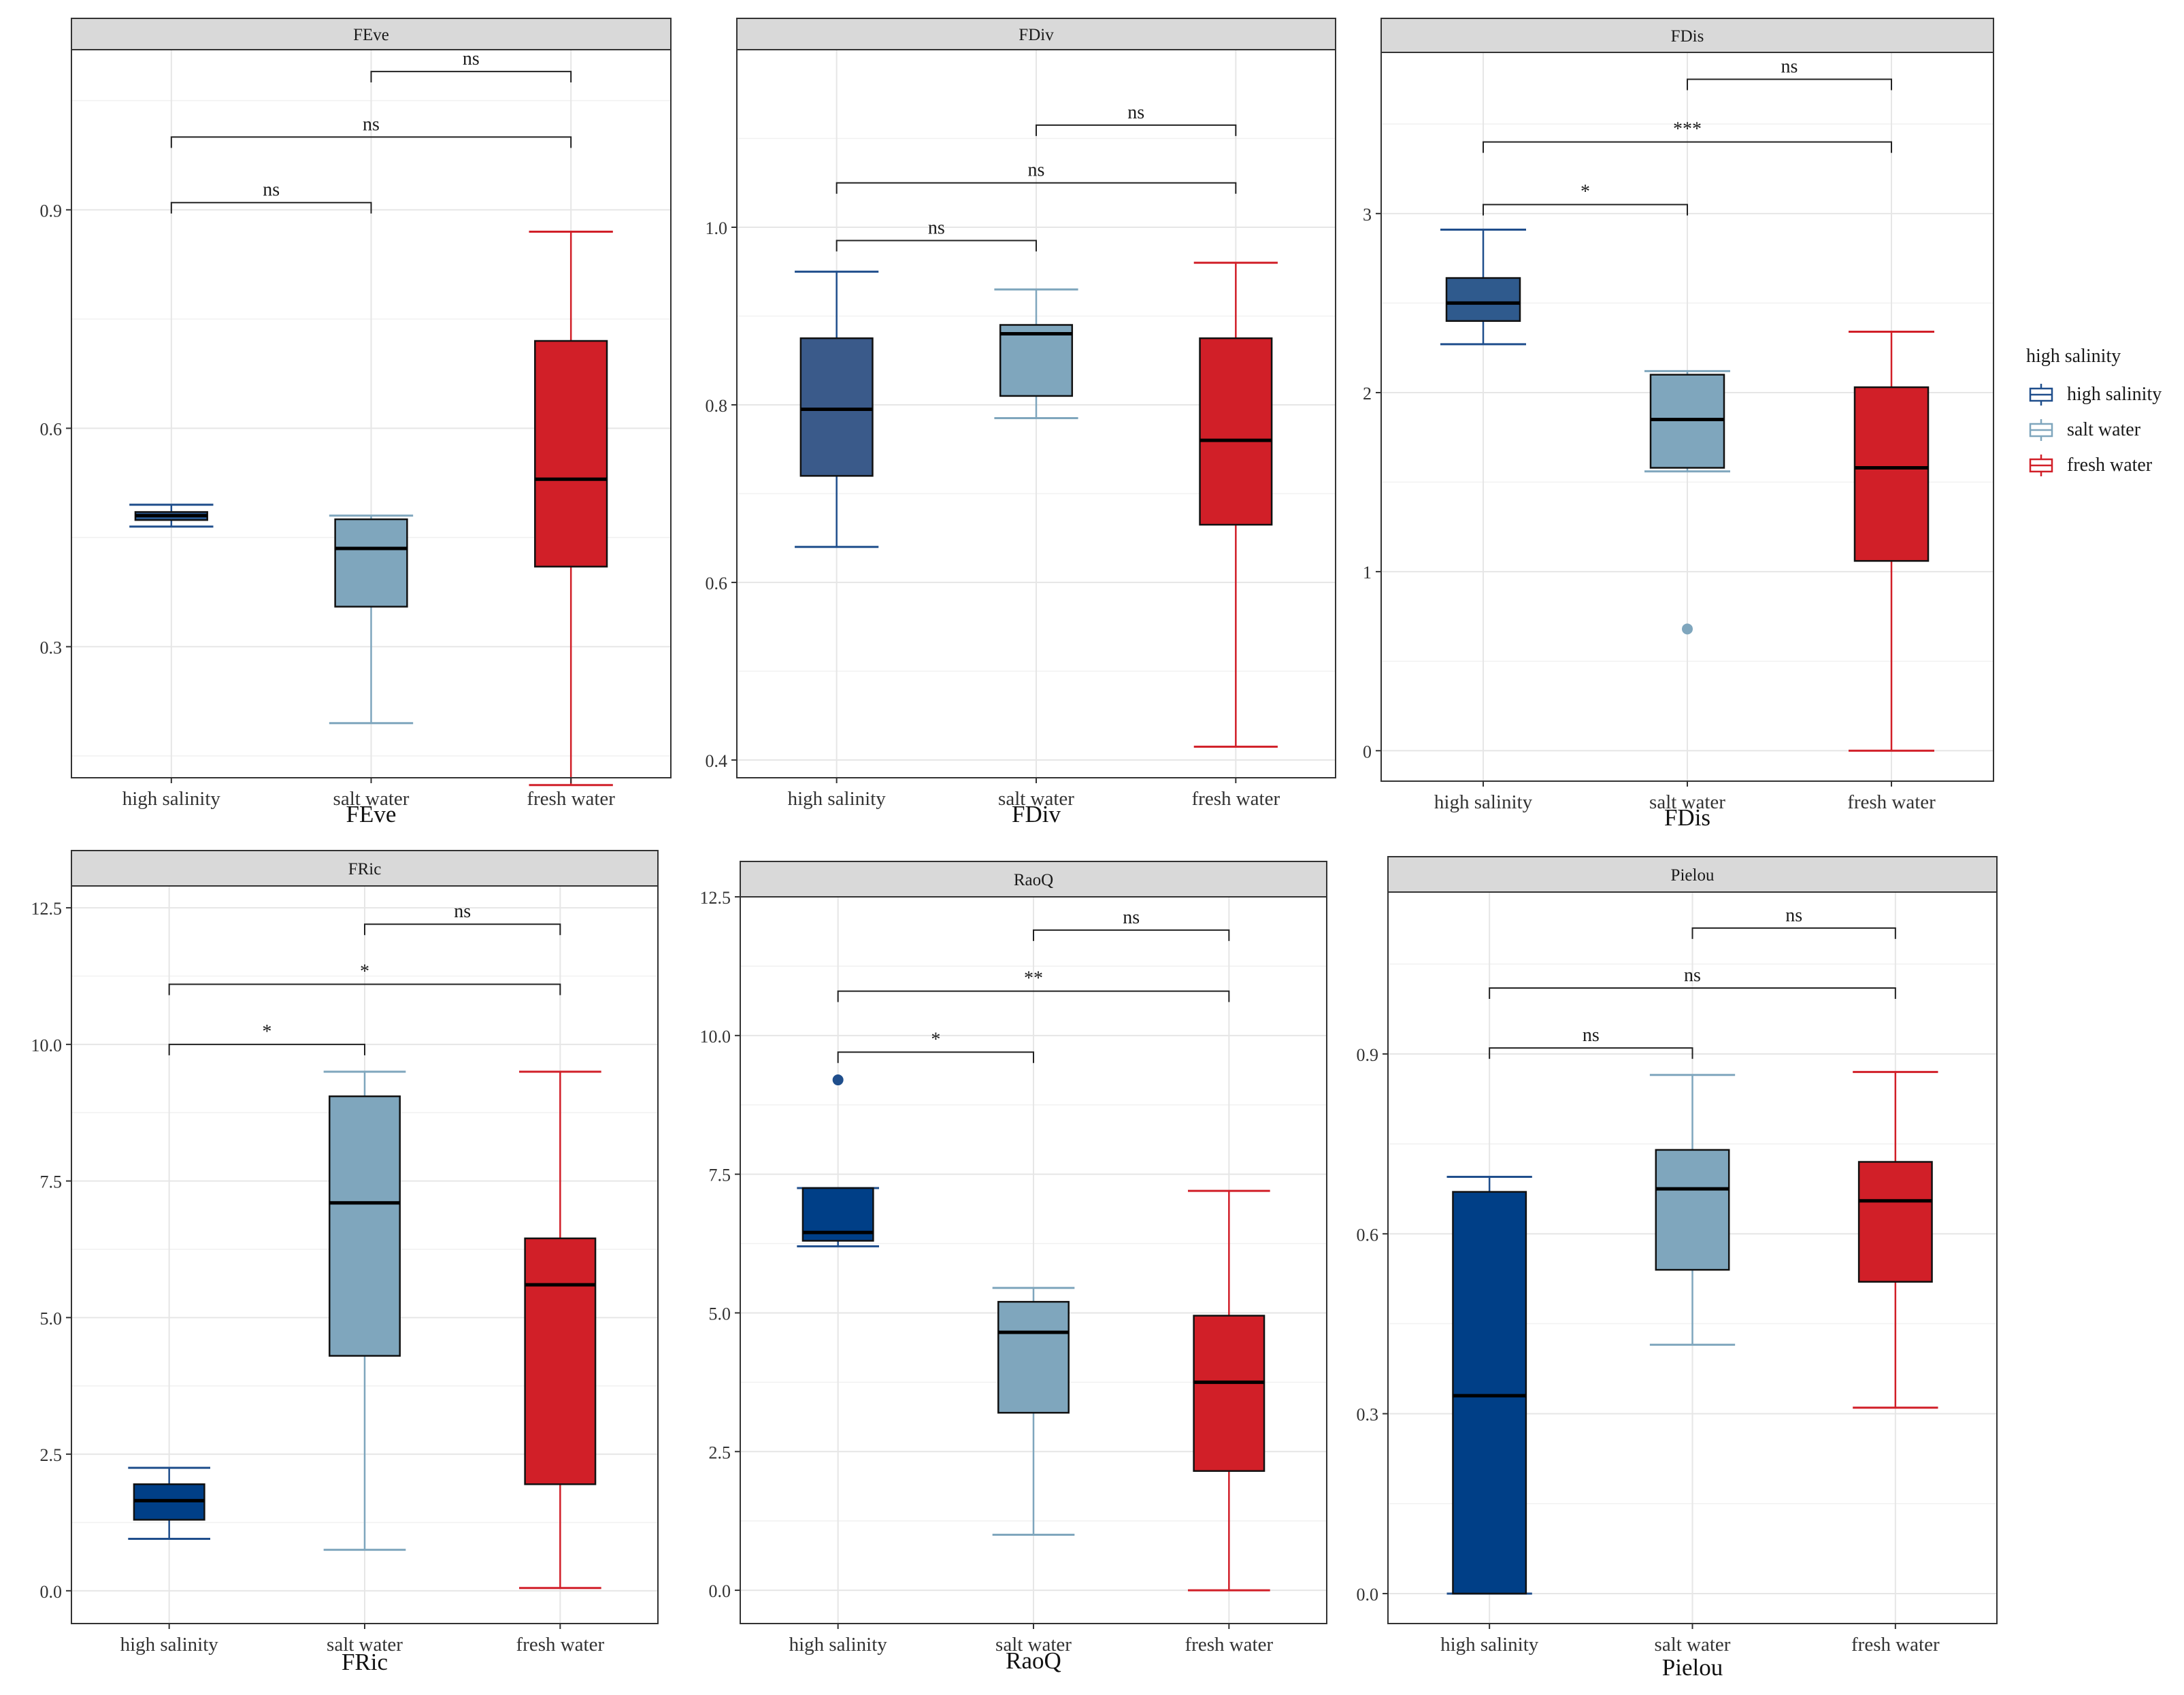 This screenshot has width=2184, height=1695. I want to click on outlier-point, so click(838, 1080).